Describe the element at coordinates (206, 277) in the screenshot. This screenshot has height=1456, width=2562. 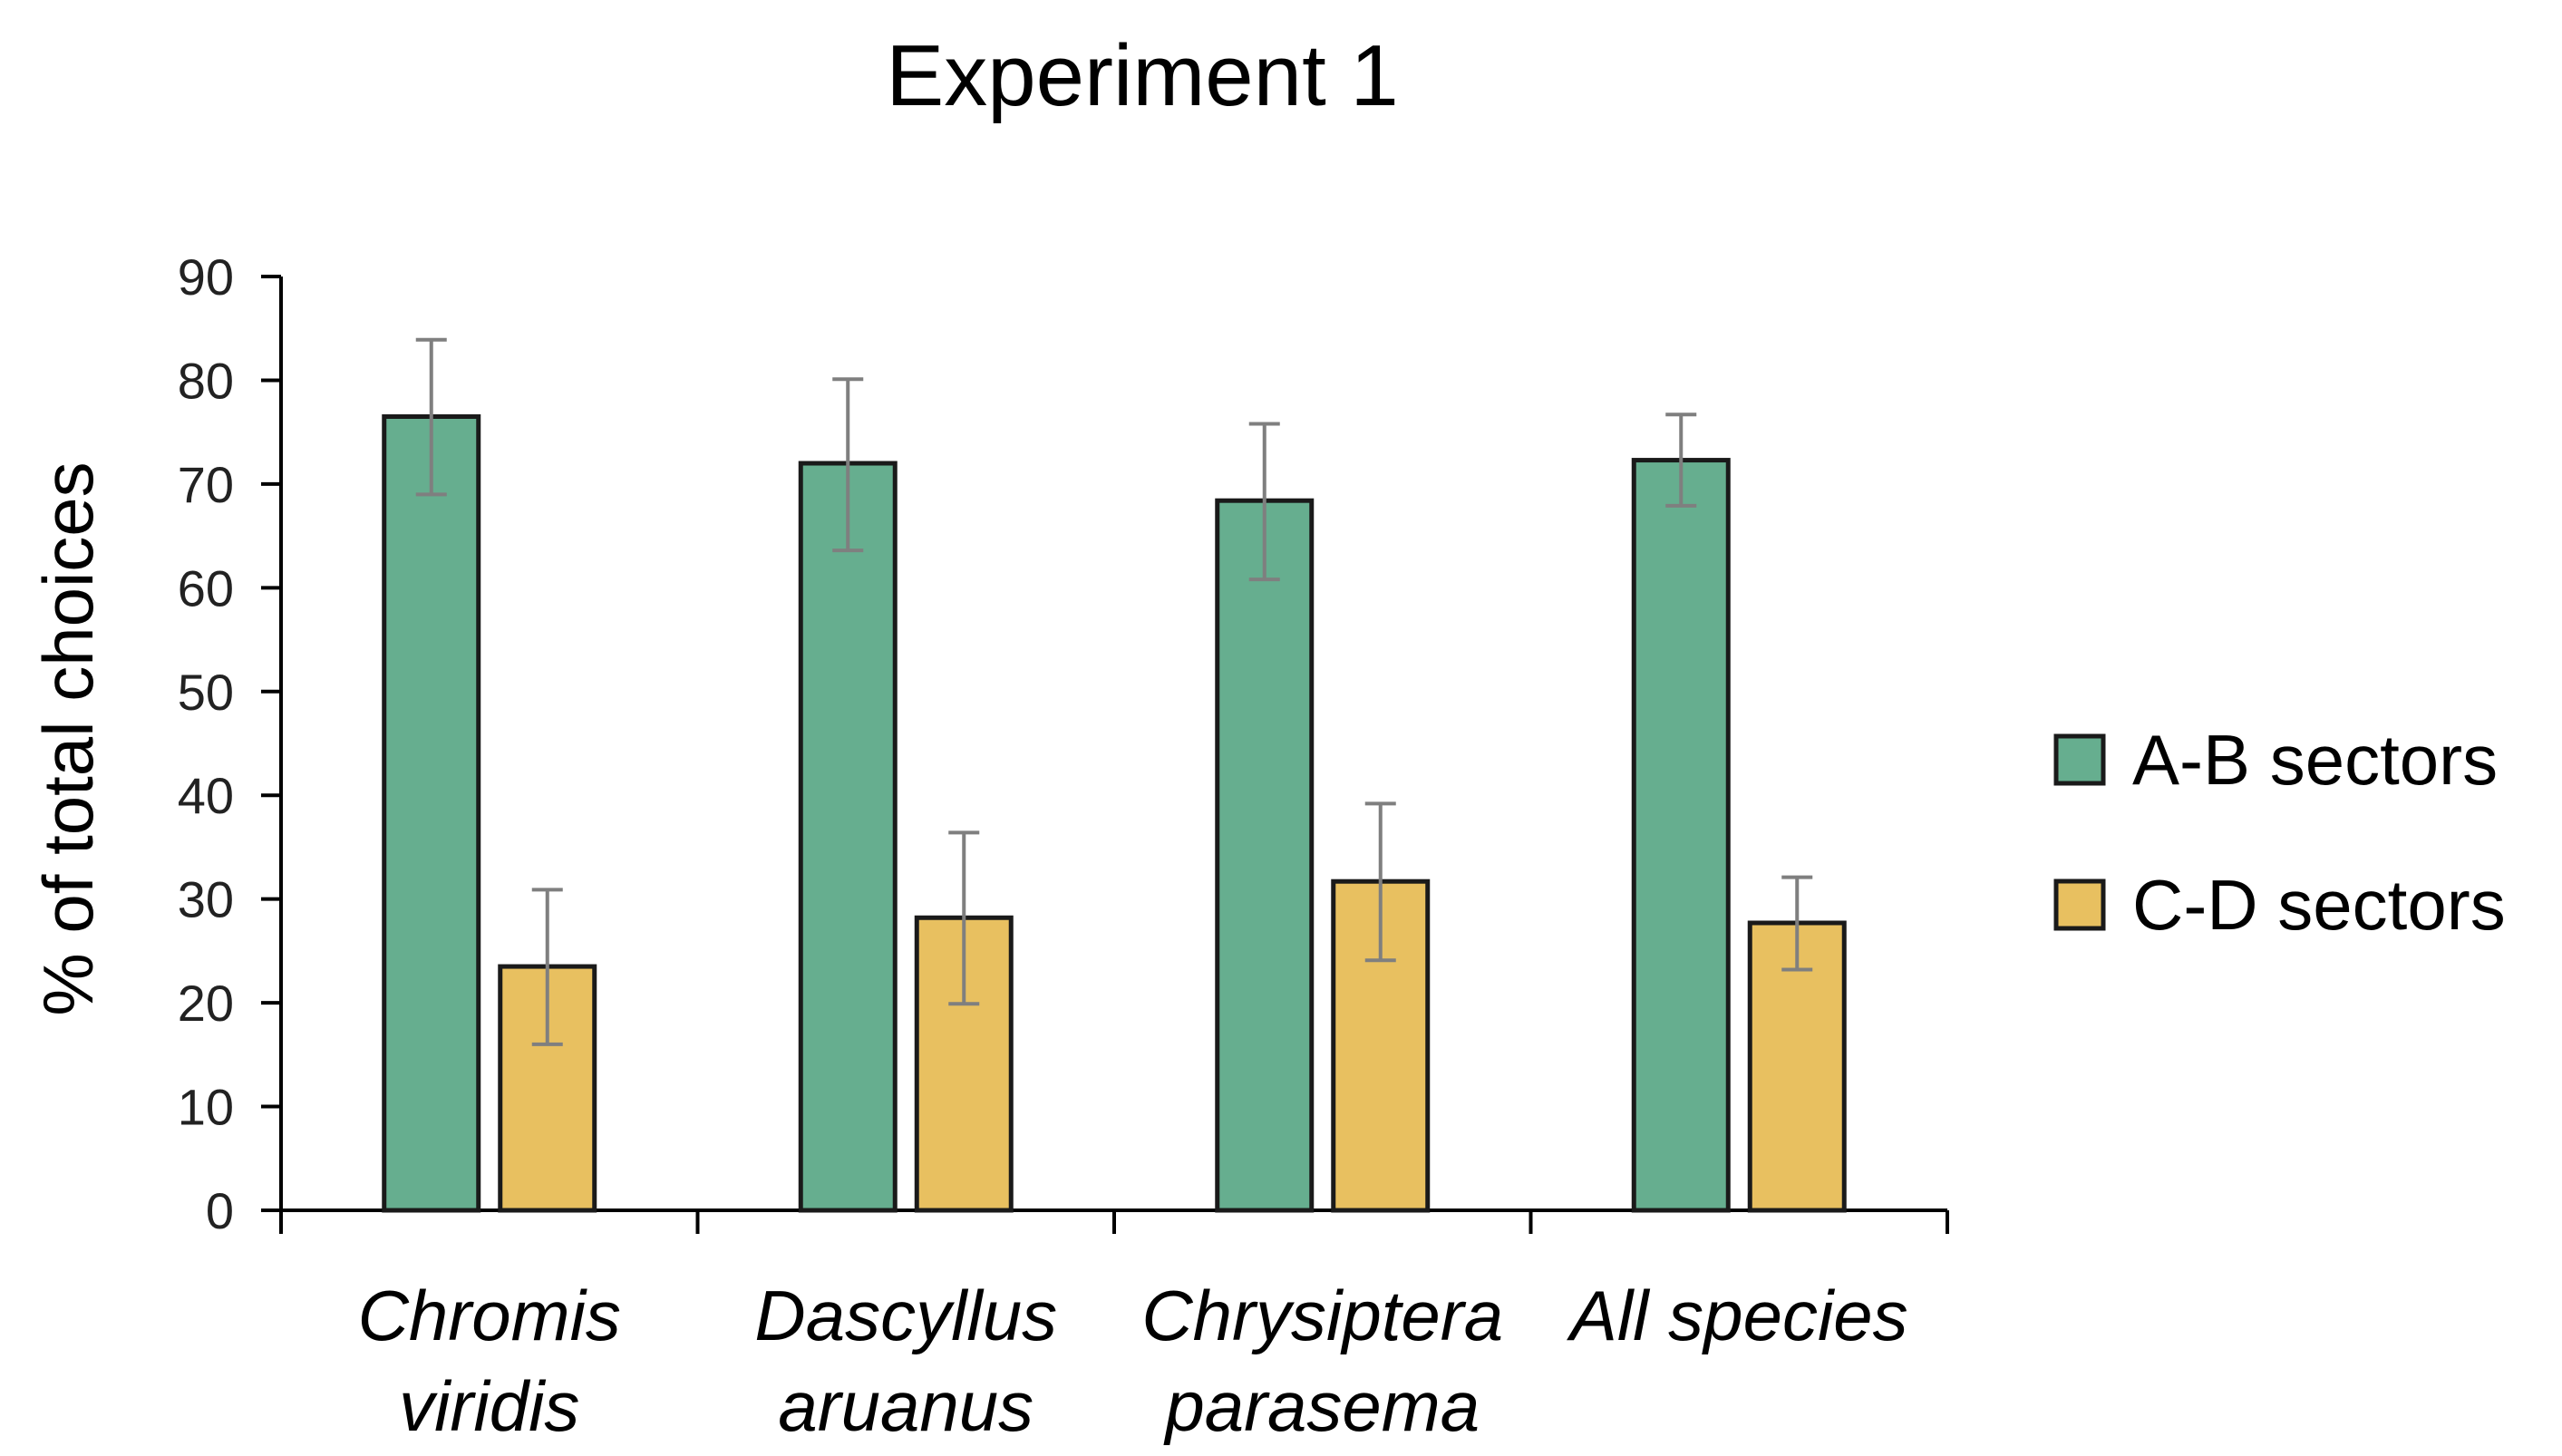
I see `y-tick-label: 90` at that location.